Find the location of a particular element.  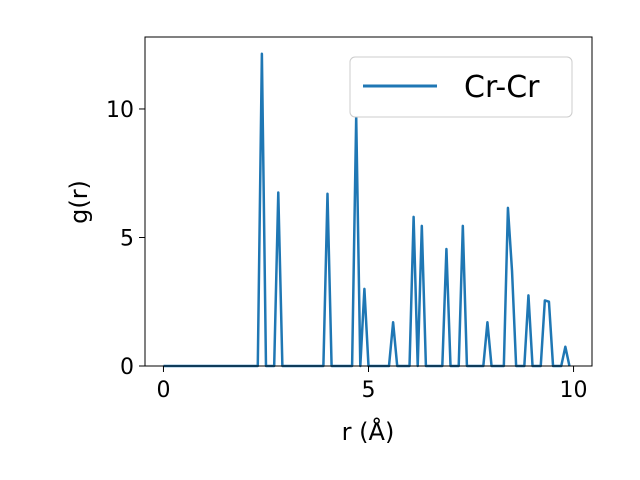

legend-label-cr-cr: Cr-Cr is located at coordinates (502, 87).